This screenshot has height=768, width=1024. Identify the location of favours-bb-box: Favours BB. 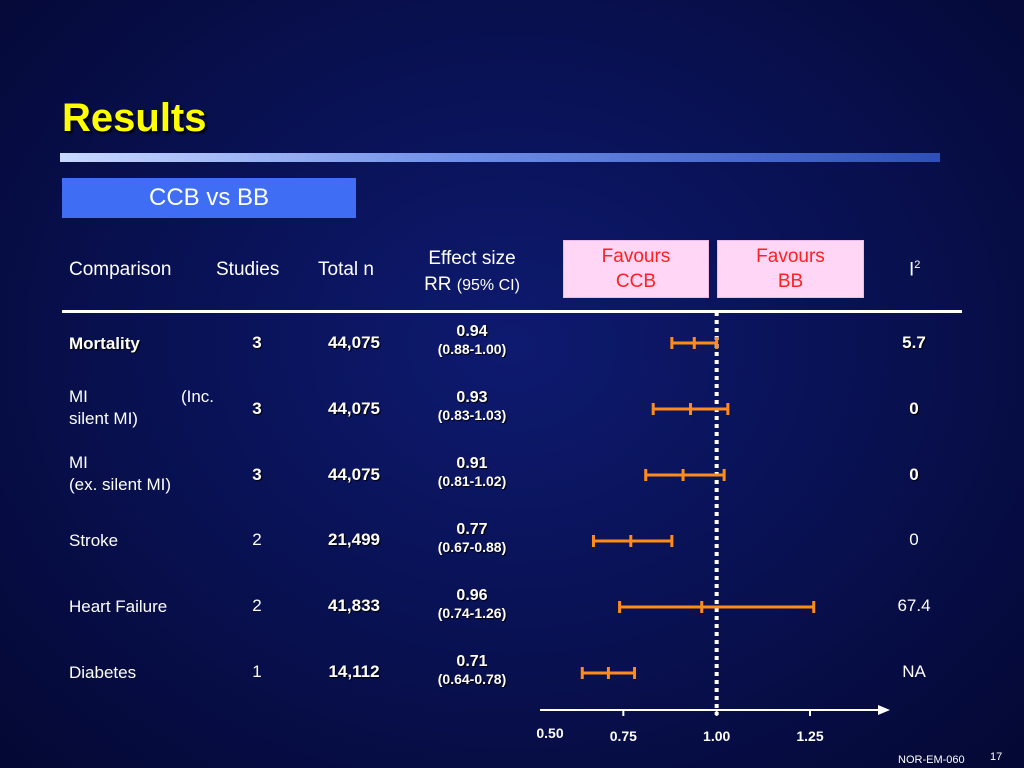
(790, 269).